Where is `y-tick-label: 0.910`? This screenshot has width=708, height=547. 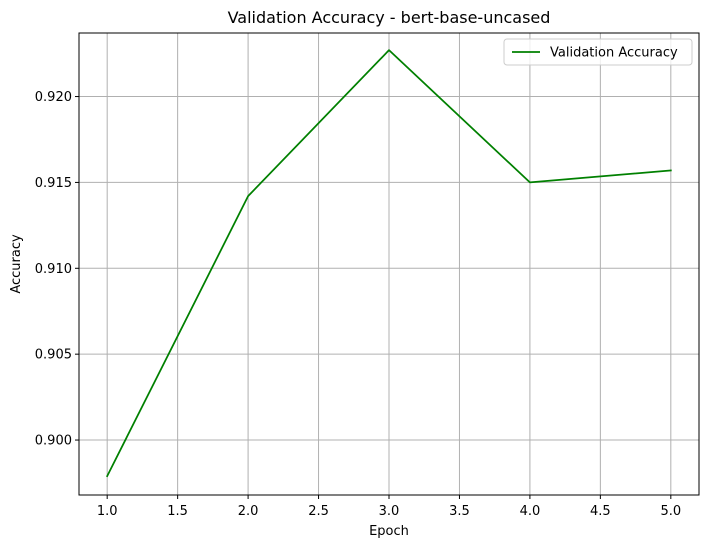
y-tick-label: 0.910 is located at coordinates (53, 269).